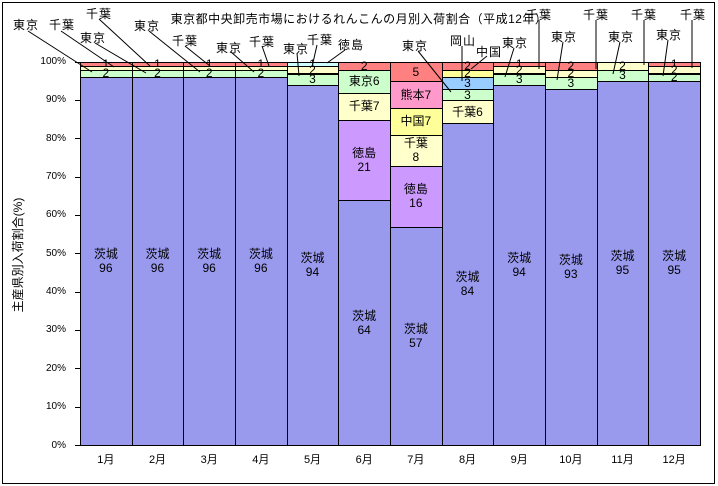 Image resolution: width=718 pixels, height=486 pixels. I want to click on bar-segment-7月-中国, so click(416, 122).